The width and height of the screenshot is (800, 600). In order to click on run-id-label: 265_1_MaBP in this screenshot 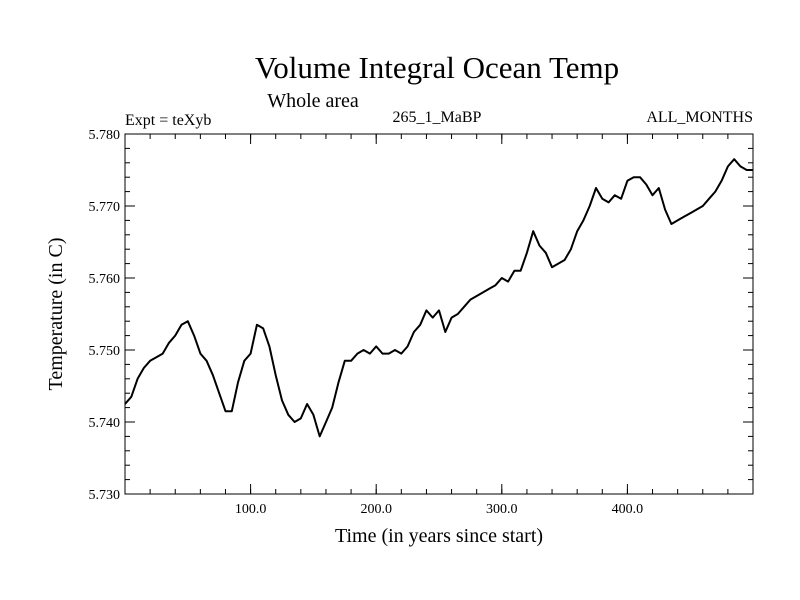, I will do `click(437, 117)`.